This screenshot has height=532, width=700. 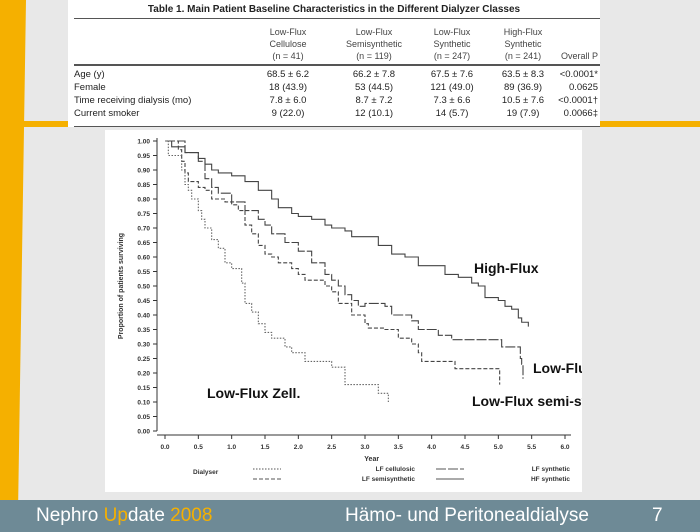 I want to click on legend-label: LF semisynthetic, so click(x=388, y=479).